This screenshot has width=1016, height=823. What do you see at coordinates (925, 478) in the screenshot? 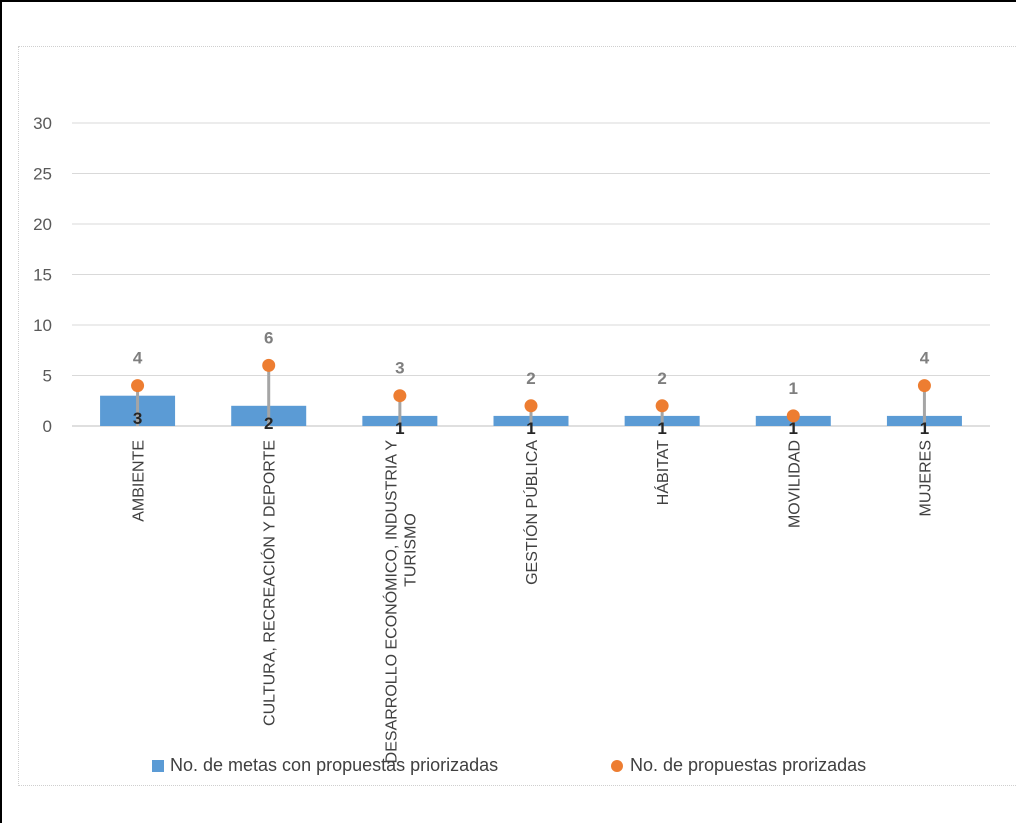
I see `x-tick-label: MUJERES` at bounding box center [925, 478].